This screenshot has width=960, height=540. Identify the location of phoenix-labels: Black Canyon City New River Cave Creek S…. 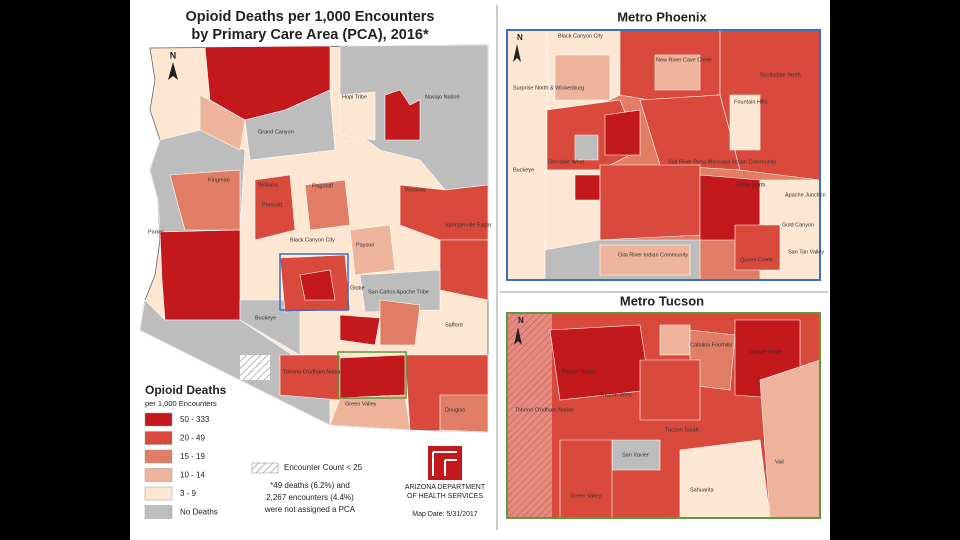
(669, 148).